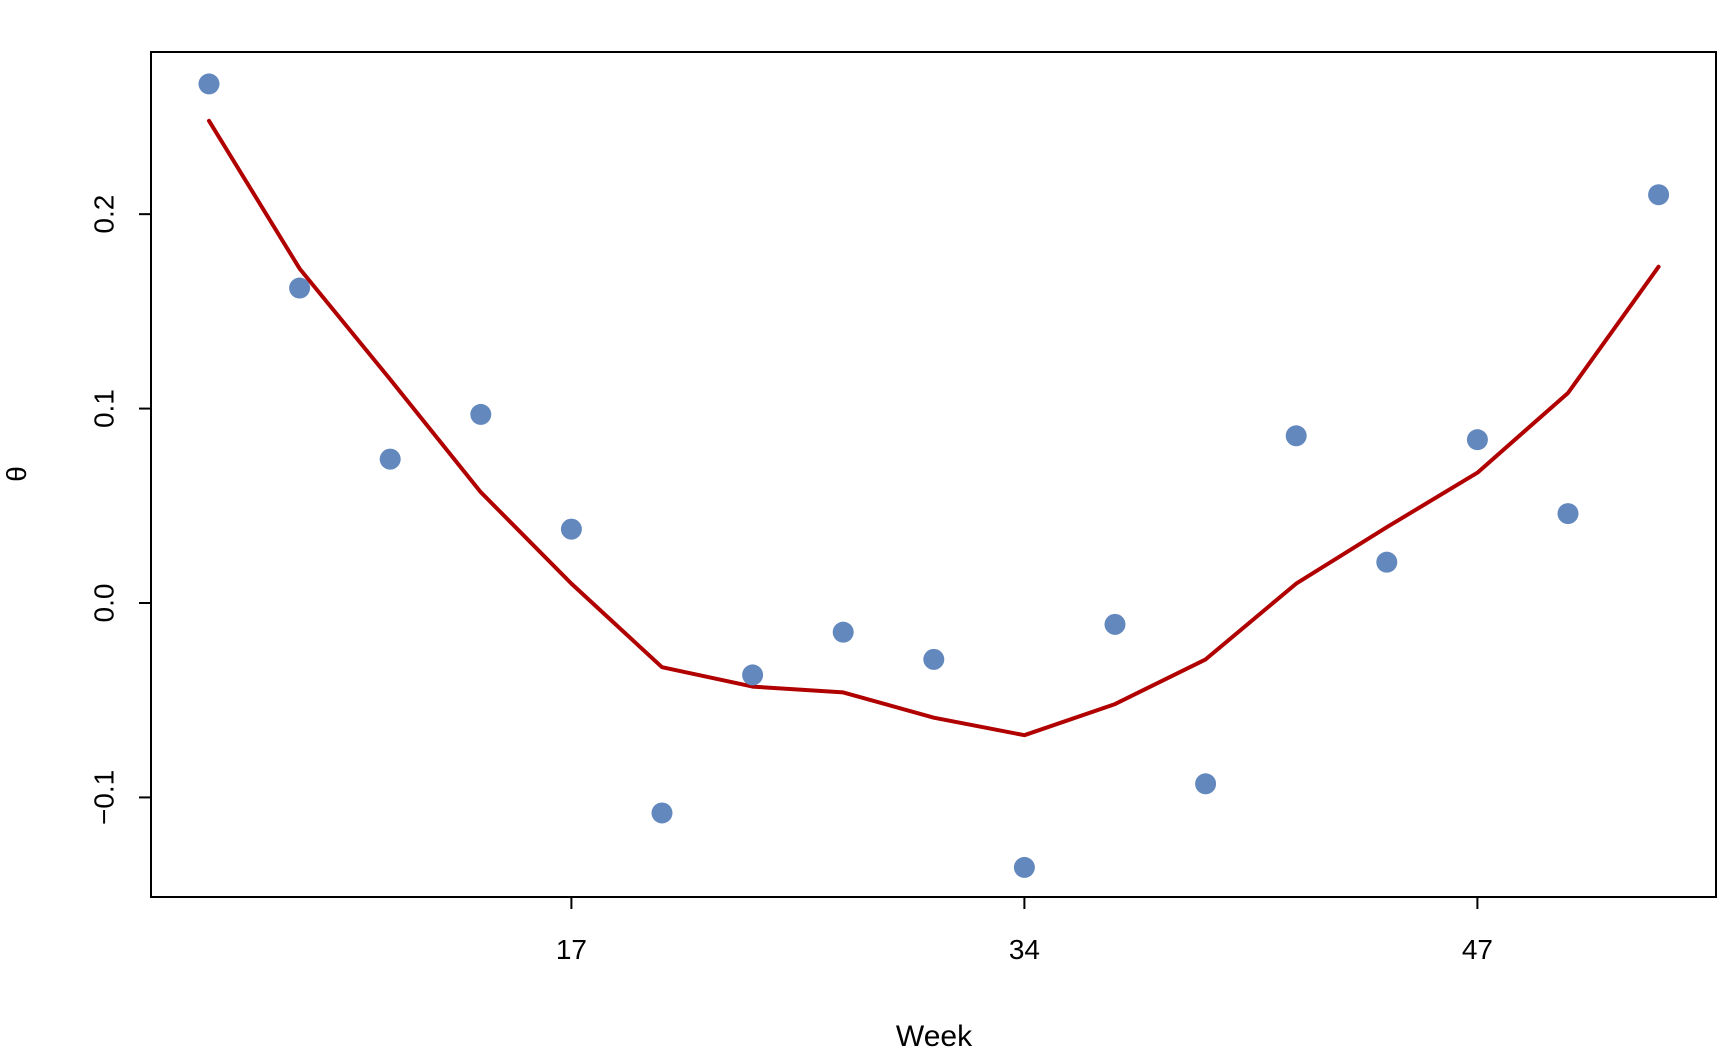 The width and height of the screenshot is (1719, 1063). What do you see at coordinates (119, 510) in the screenshot?
I see `y-axis: −0.1 0.0 0.1 0.2` at bounding box center [119, 510].